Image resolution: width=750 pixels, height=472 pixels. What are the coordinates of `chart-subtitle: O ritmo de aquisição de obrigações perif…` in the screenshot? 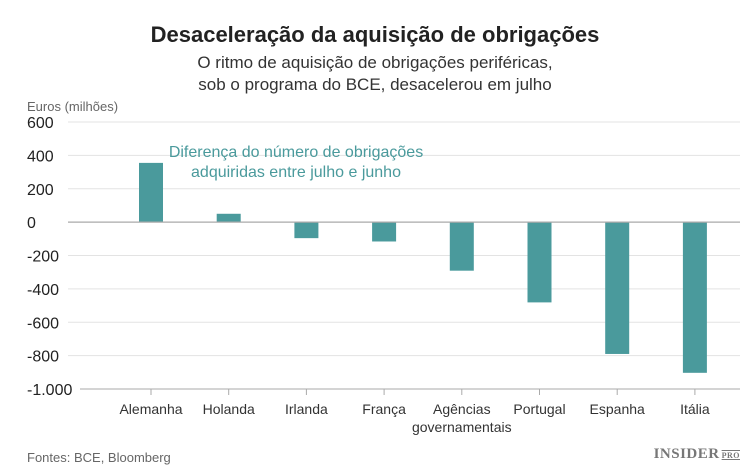 It's located at (375, 74).